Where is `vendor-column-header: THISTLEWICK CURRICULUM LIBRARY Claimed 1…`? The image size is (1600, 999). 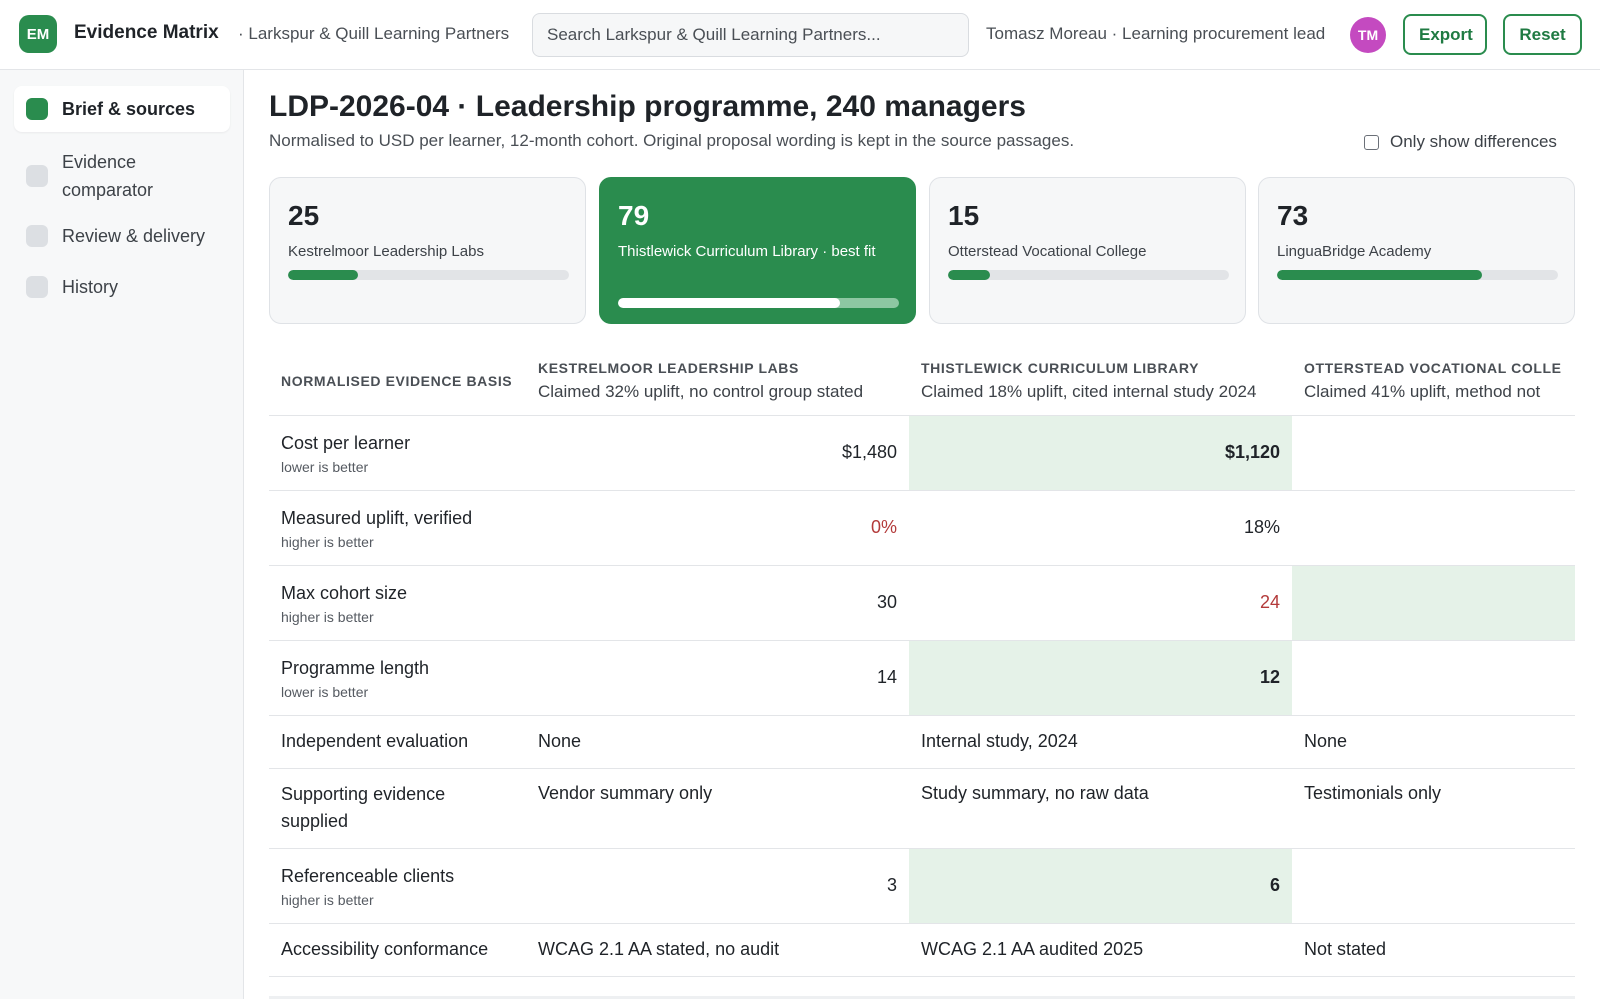
vendor-column-header: THISTLEWICK CURRICULUM LIBRARY Claimed 1… is located at coordinates (1100, 381).